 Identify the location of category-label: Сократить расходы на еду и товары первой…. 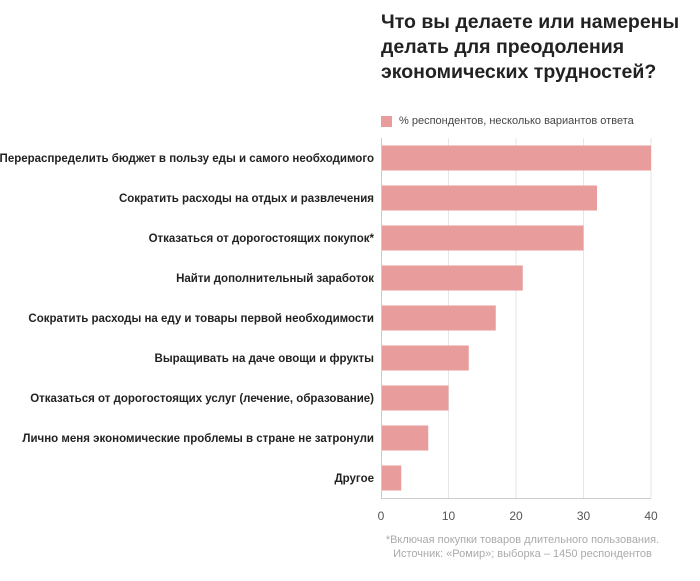
(201, 319).